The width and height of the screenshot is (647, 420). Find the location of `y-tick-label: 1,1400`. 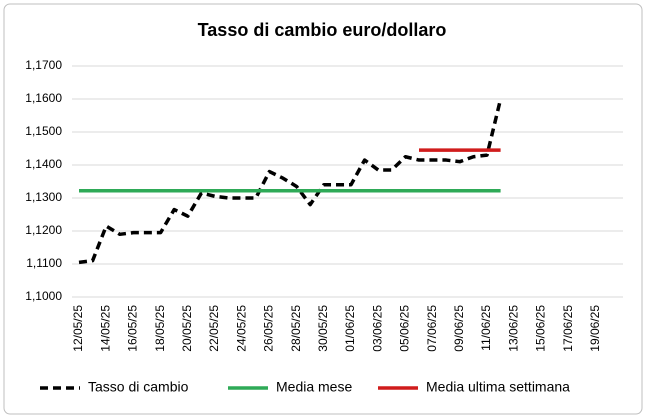

y-tick-label: 1,1400 is located at coordinates (43, 164).